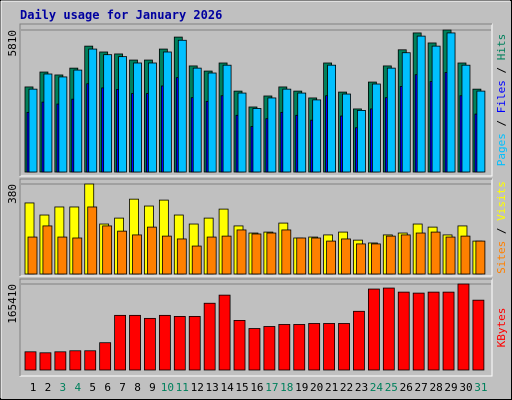 The height and width of the screenshot is (400, 512). What do you see at coordinates (301, 387) in the screenshot?
I see `x-tick-label: 19` at bounding box center [301, 387].